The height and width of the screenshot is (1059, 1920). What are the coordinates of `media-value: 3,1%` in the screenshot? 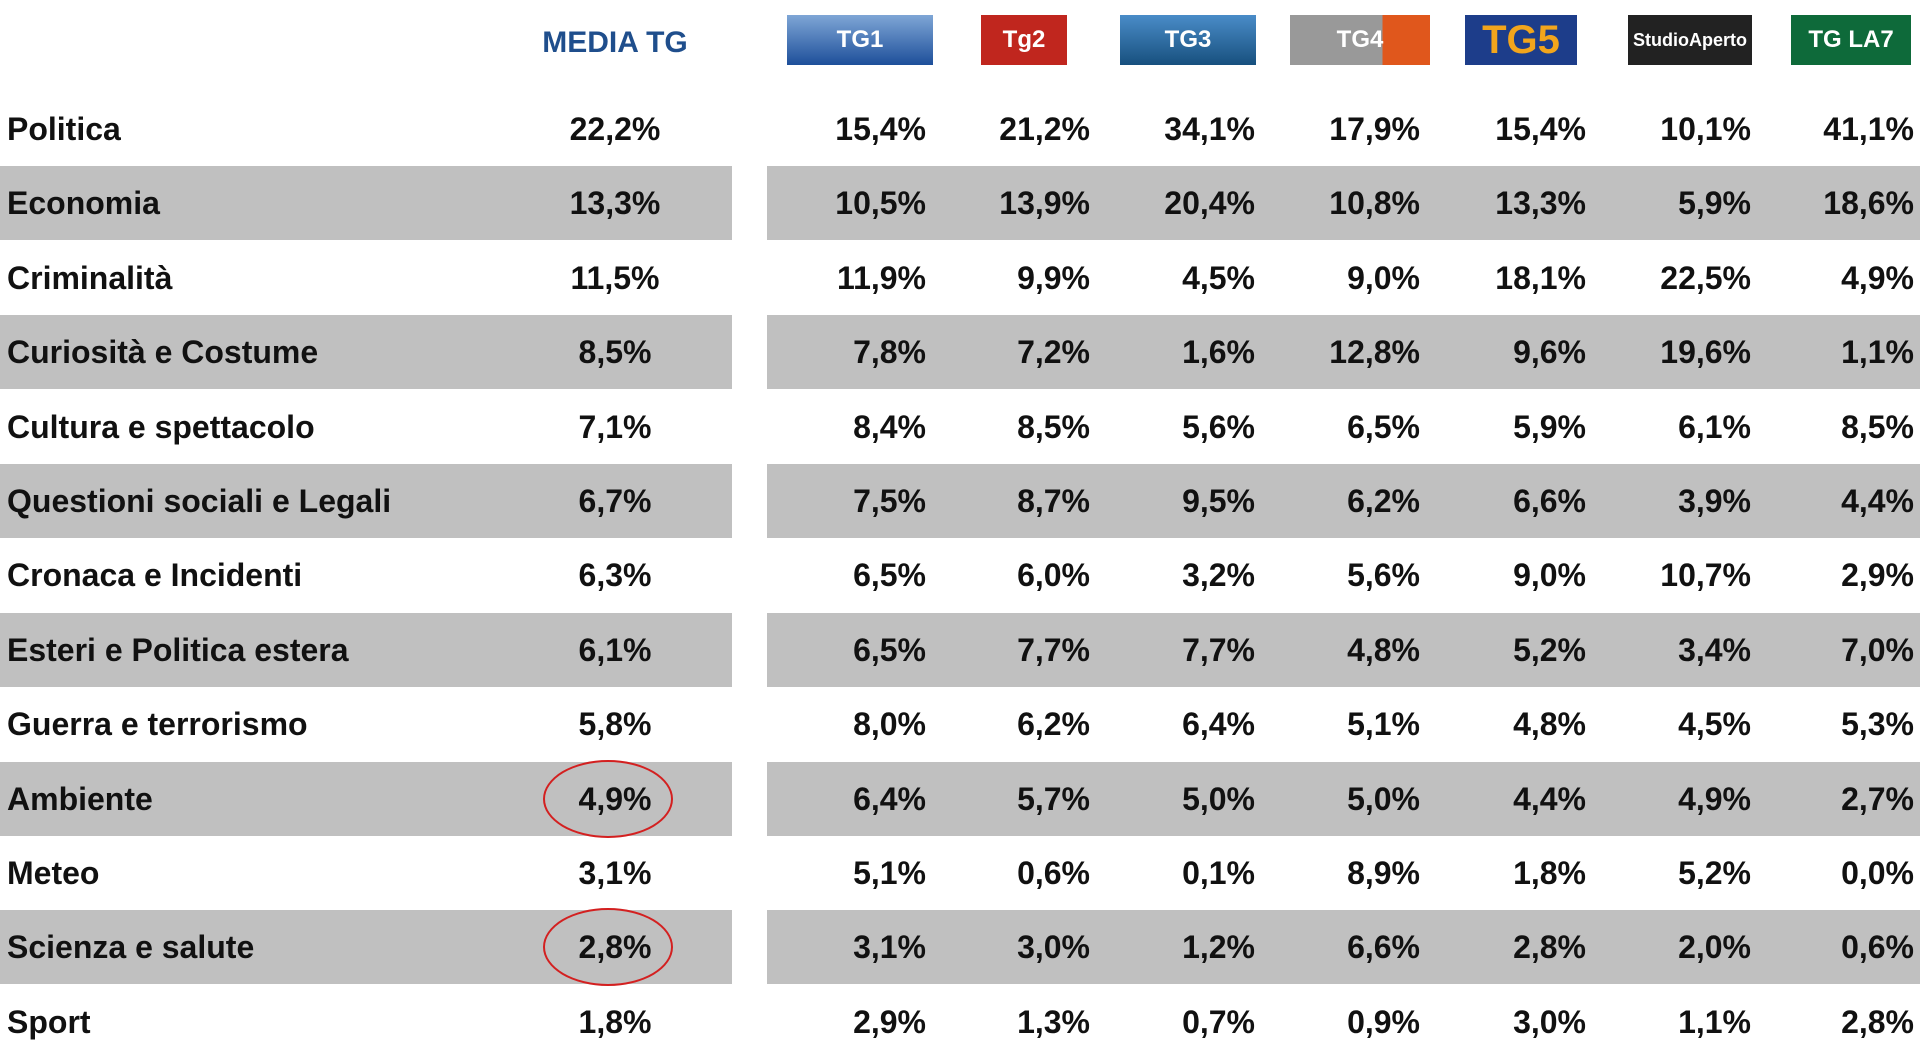 It's located at (615, 873).